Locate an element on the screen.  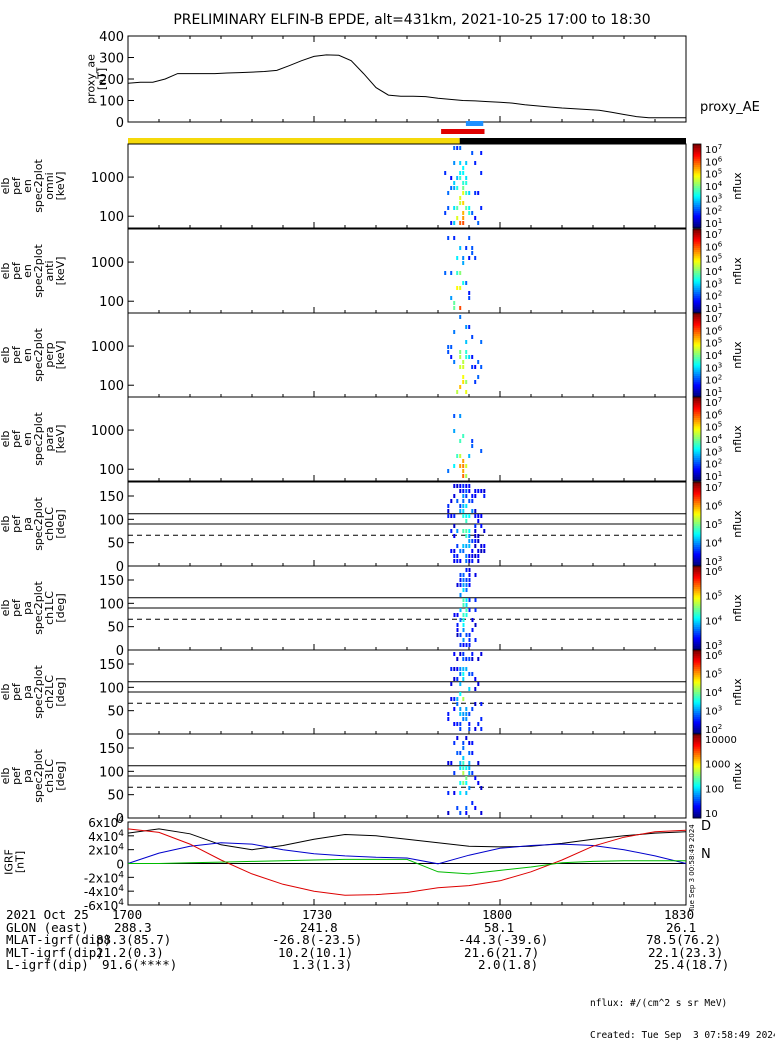
colorbar-tick-label: 10³ is located at coordinates (713, 283).